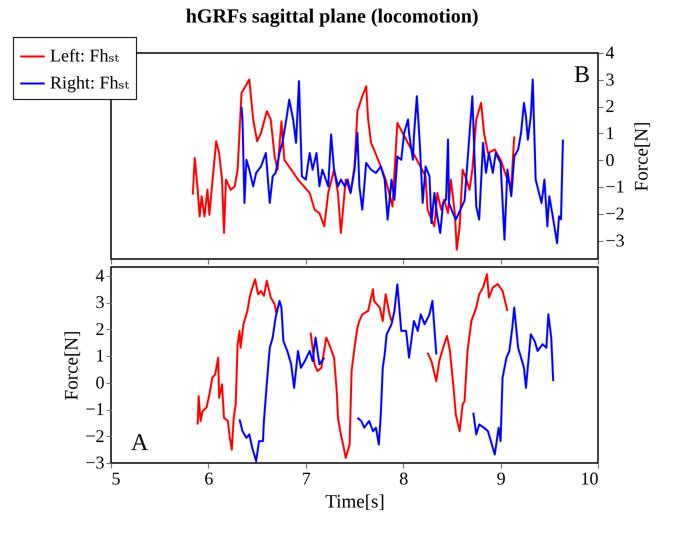 The width and height of the screenshot is (679, 541). I want to click on line-series, so click(402, 161).